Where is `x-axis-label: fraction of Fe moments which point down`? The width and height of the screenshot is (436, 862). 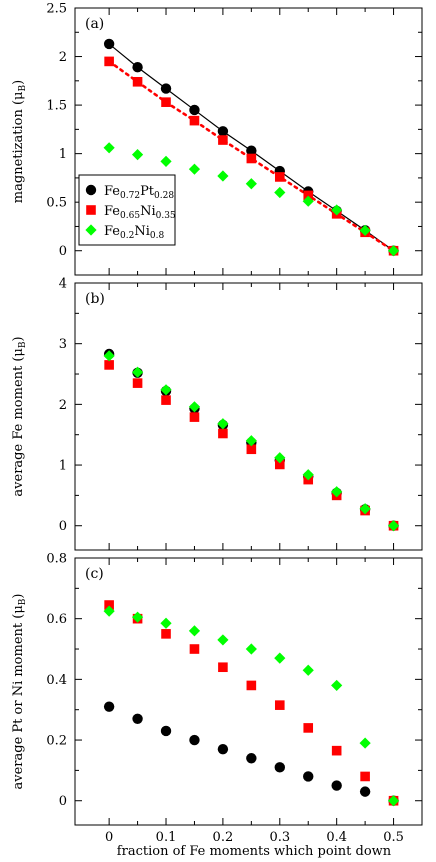
x-axis-label: fraction of Fe moments which point down is located at coordinates (254, 851).